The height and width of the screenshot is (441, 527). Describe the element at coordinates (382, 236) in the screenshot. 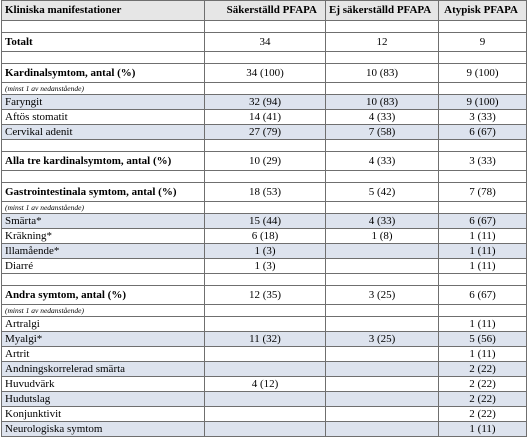

I see `value-unconfirmed: 1 (8)` at that location.